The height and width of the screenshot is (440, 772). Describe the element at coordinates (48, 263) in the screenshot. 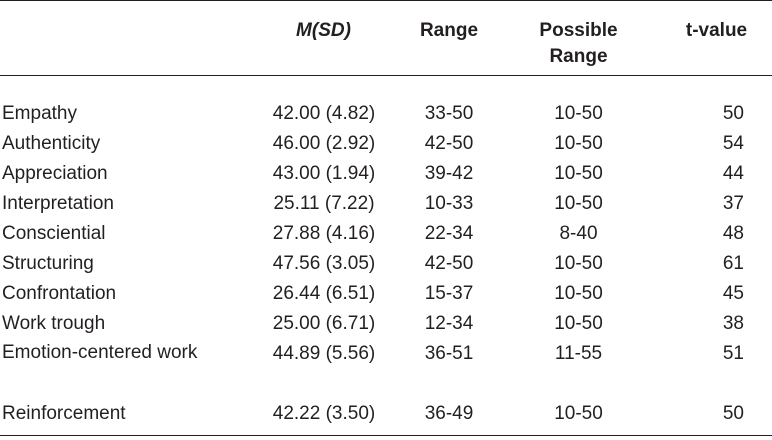

I see `row-label: Structuring` at that location.